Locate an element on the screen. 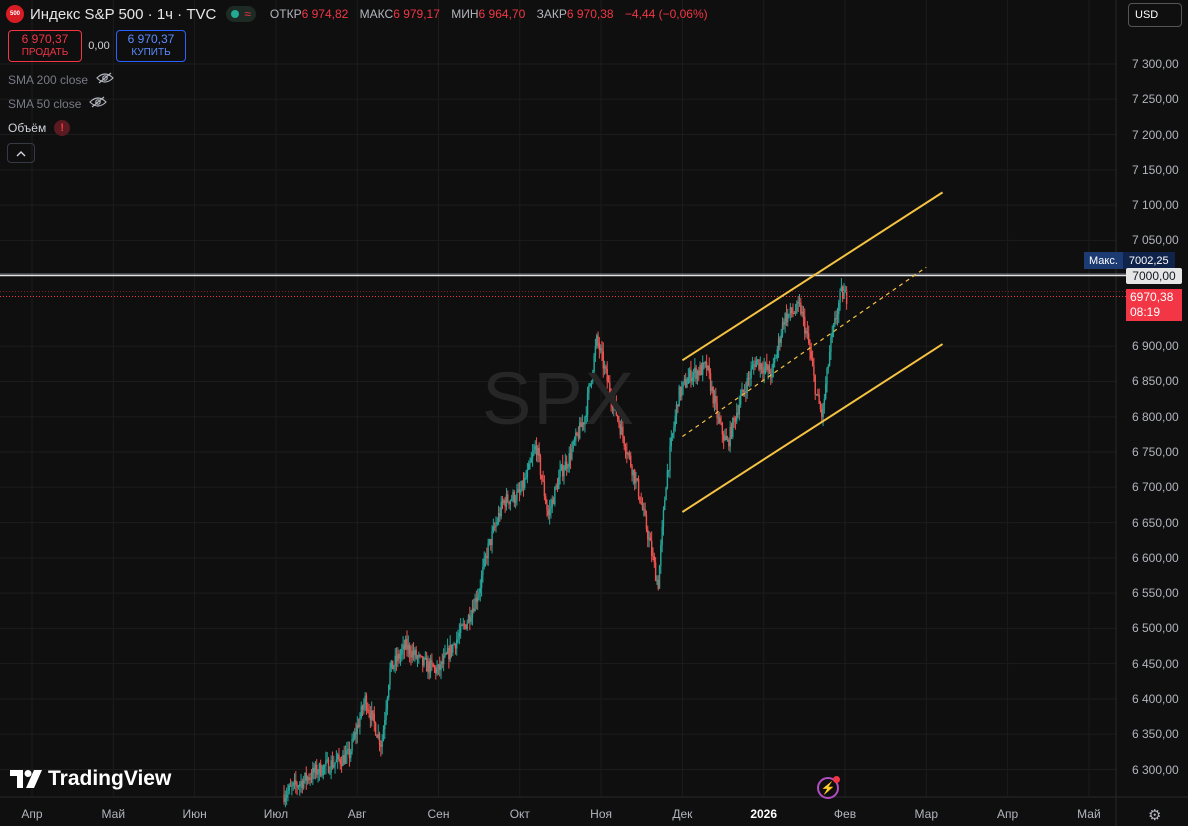 This screenshot has height=826, width=1188. indicator-sma200: SMA 200 close is located at coordinates (61, 79).